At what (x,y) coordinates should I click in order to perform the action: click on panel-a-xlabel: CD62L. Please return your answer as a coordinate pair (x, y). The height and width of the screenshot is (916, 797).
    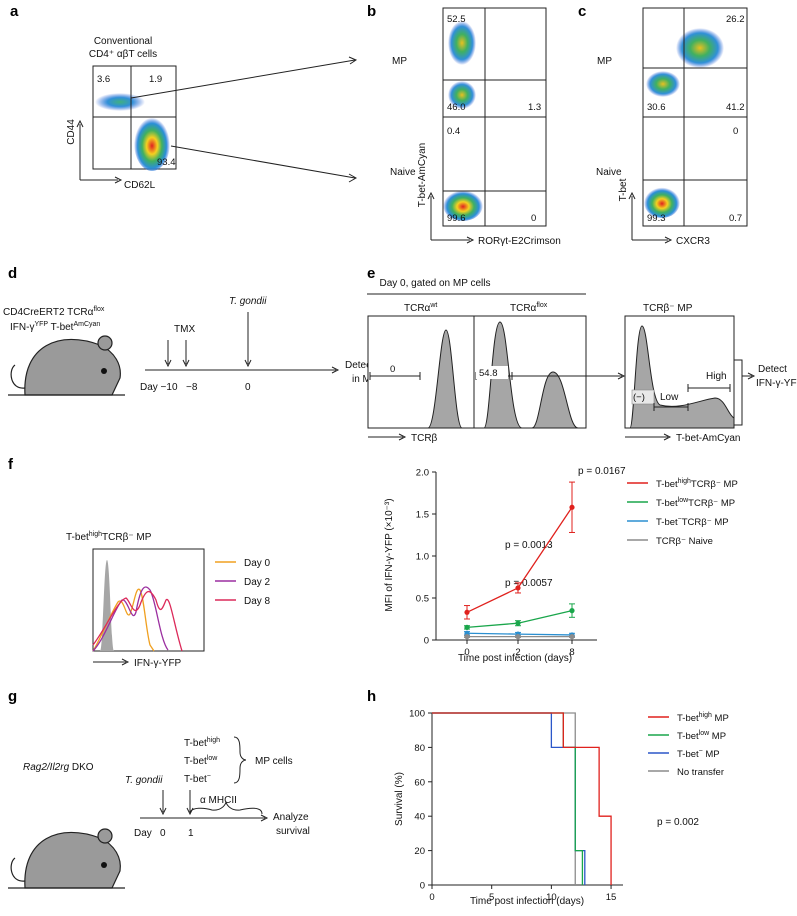
    Looking at the image, I should click on (140, 185).